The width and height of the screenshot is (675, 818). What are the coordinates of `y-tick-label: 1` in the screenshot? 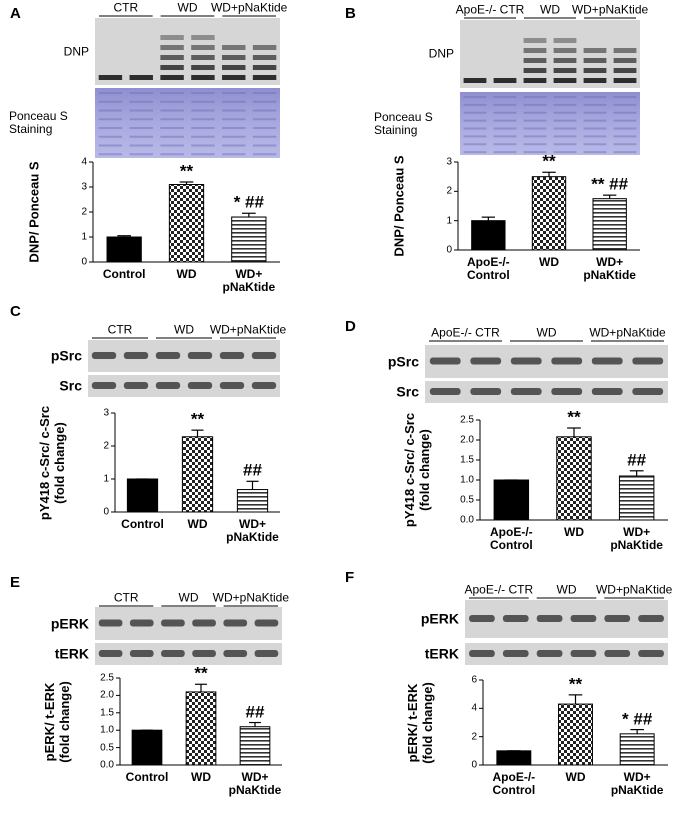 It's located at (106, 479).